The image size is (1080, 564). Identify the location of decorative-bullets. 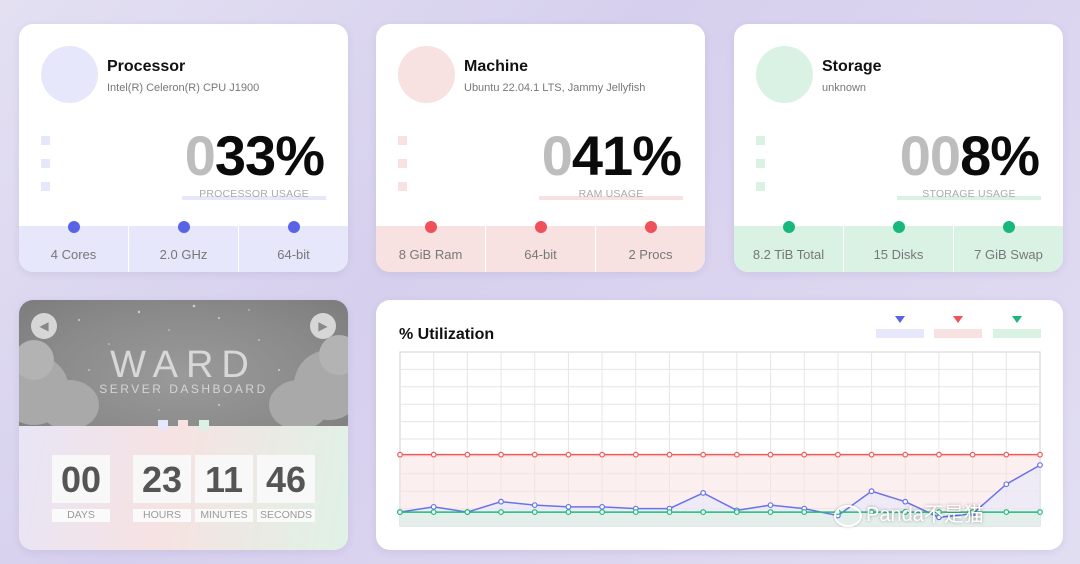
(402, 170).